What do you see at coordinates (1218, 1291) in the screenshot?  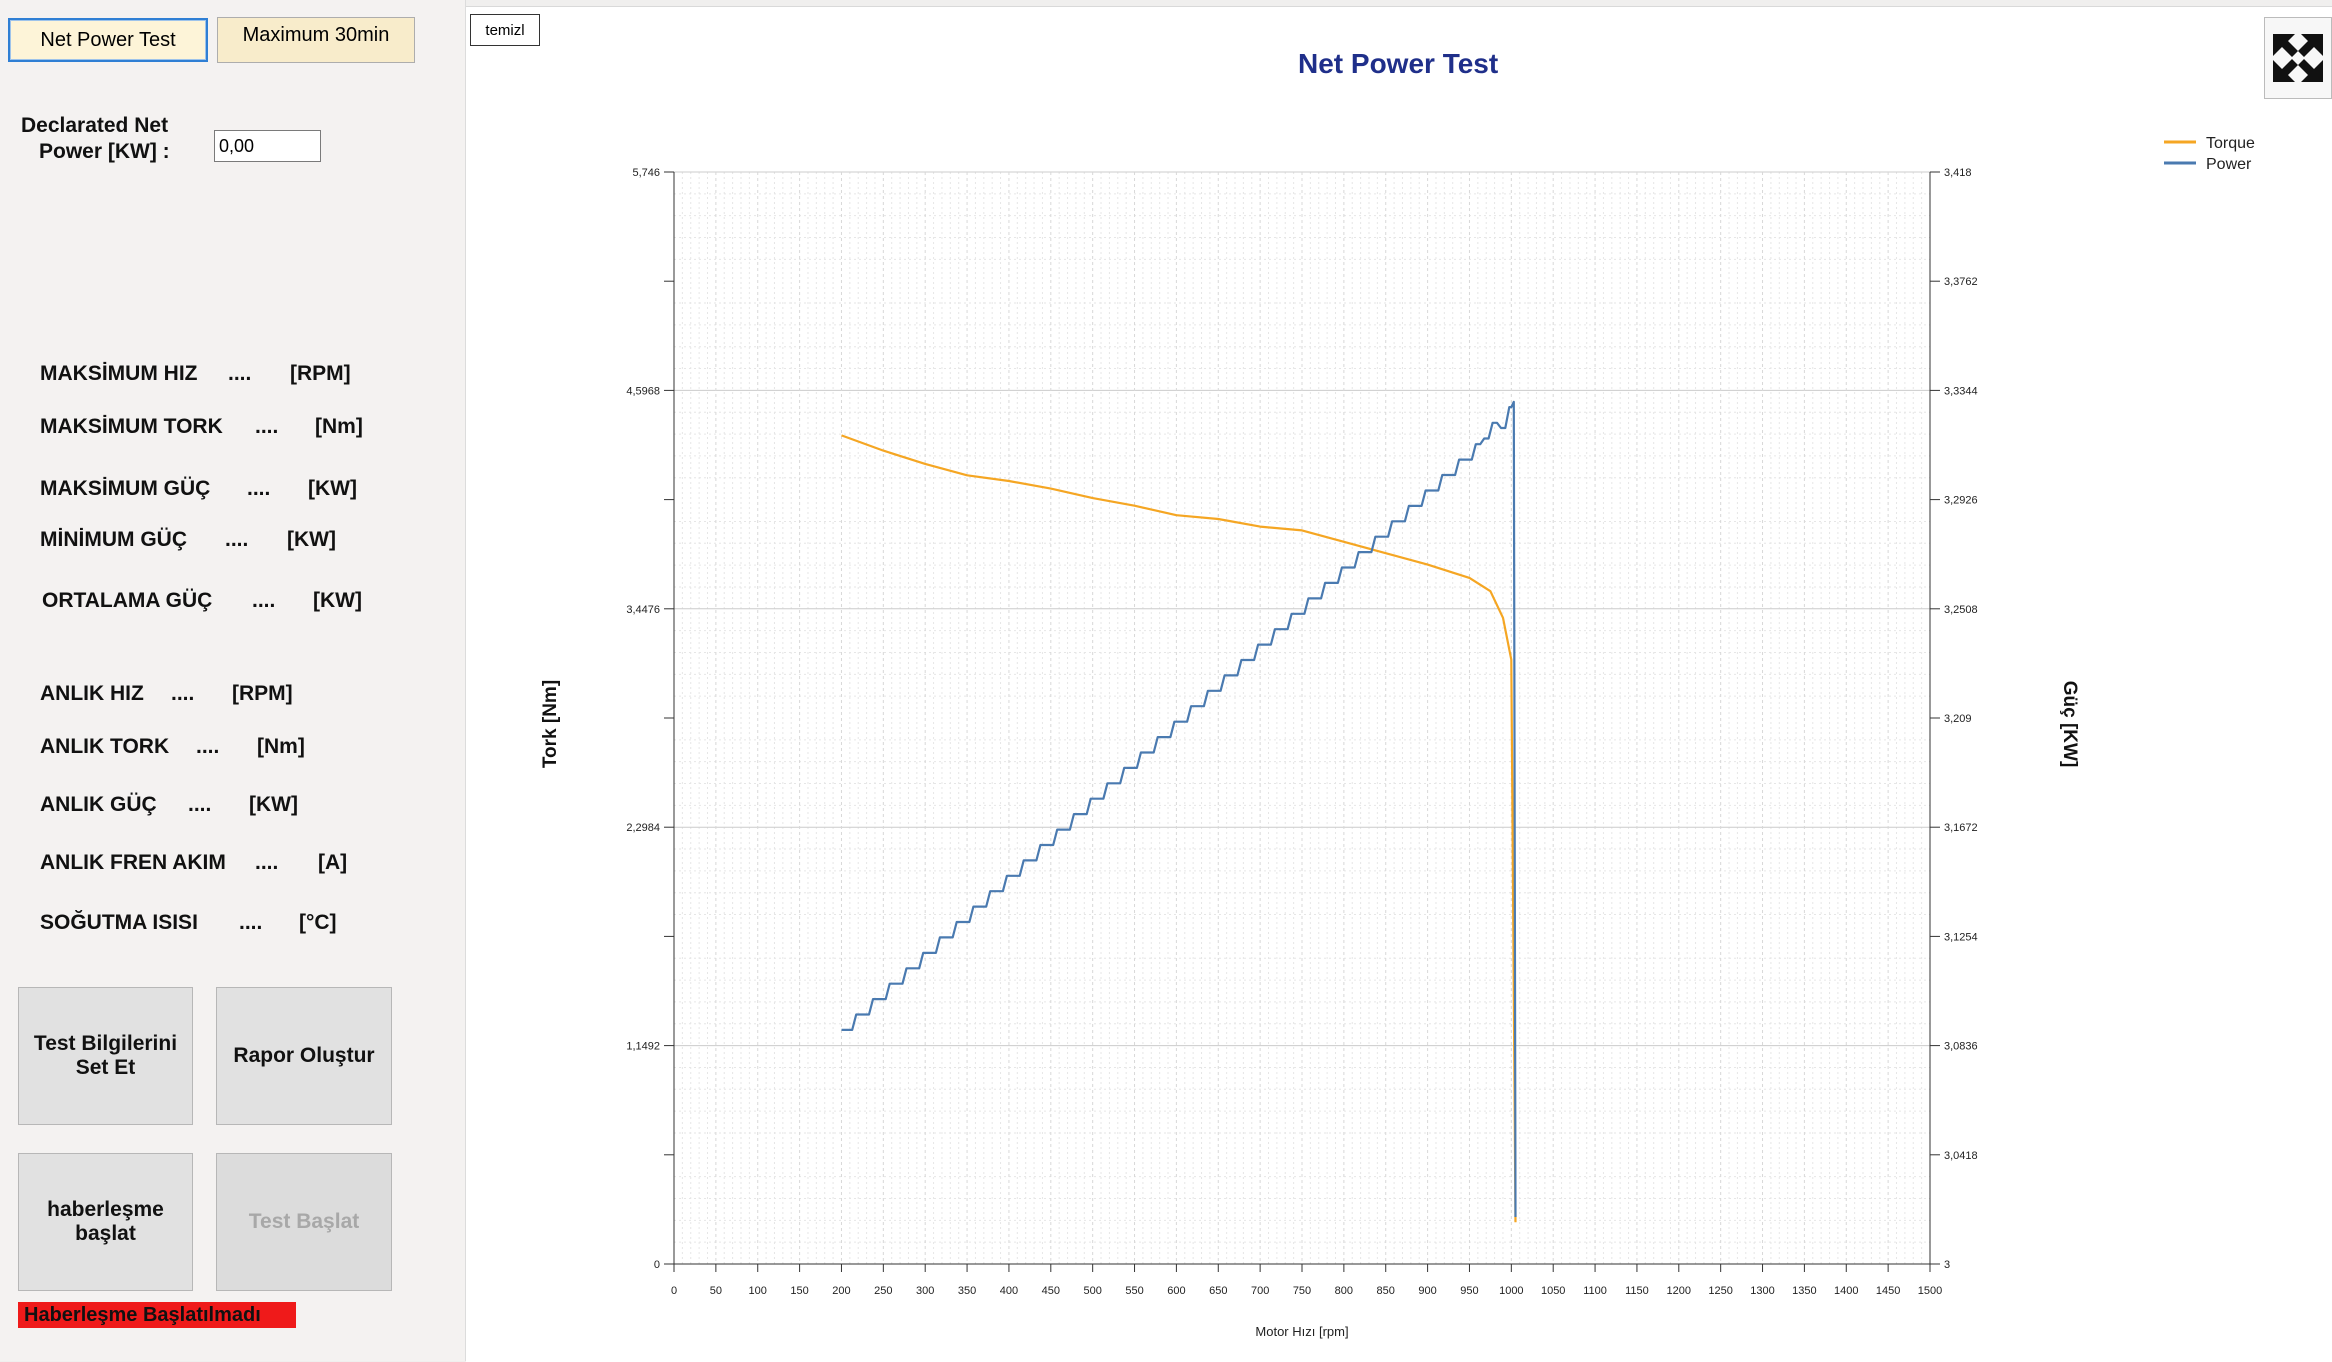 I see `x-tick-label: 650` at bounding box center [1218, 1291].